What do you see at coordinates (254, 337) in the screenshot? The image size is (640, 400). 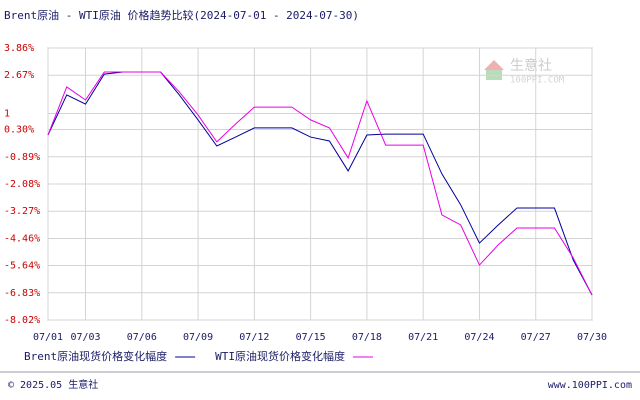 I see `x-tick-label: 07/12` at bounding box center [254, 337].